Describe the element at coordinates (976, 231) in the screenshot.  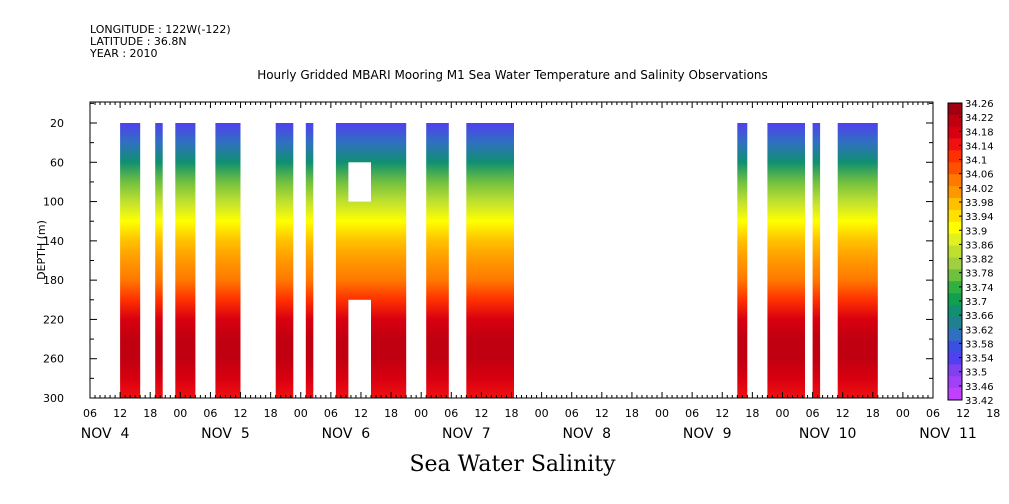
I see `colorbar-label: 33.9` at that location.